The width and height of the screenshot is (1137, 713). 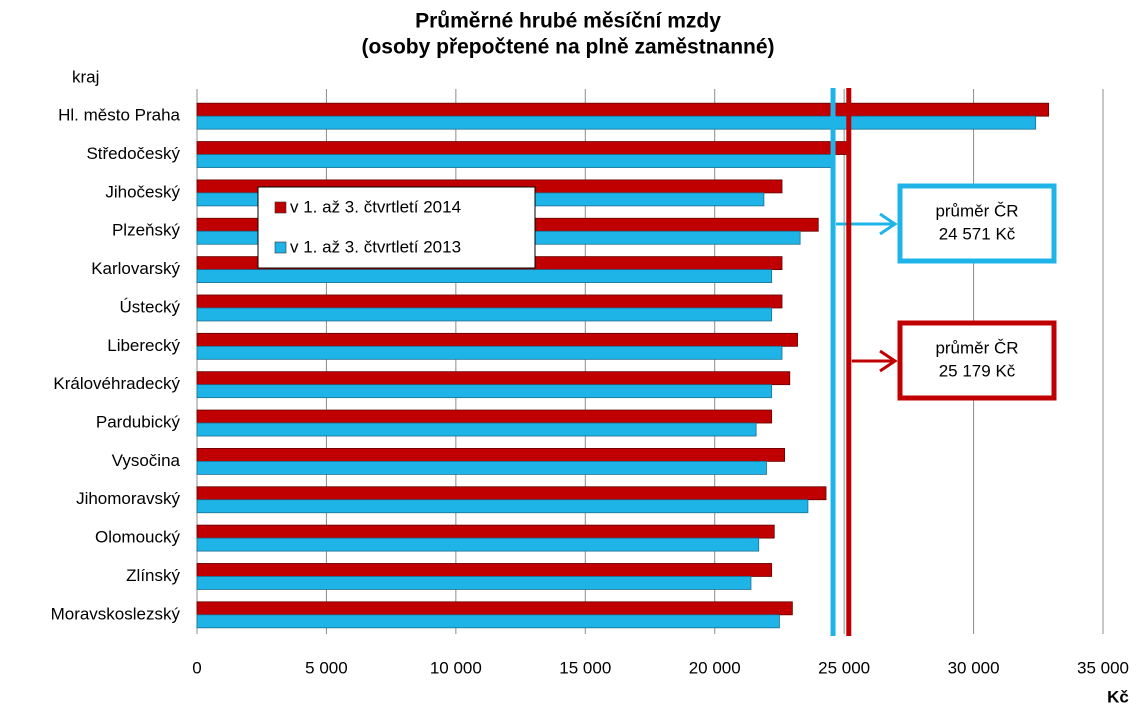 I want to click on y-tick-label: Jihočeský, so click(x=142, y=191).